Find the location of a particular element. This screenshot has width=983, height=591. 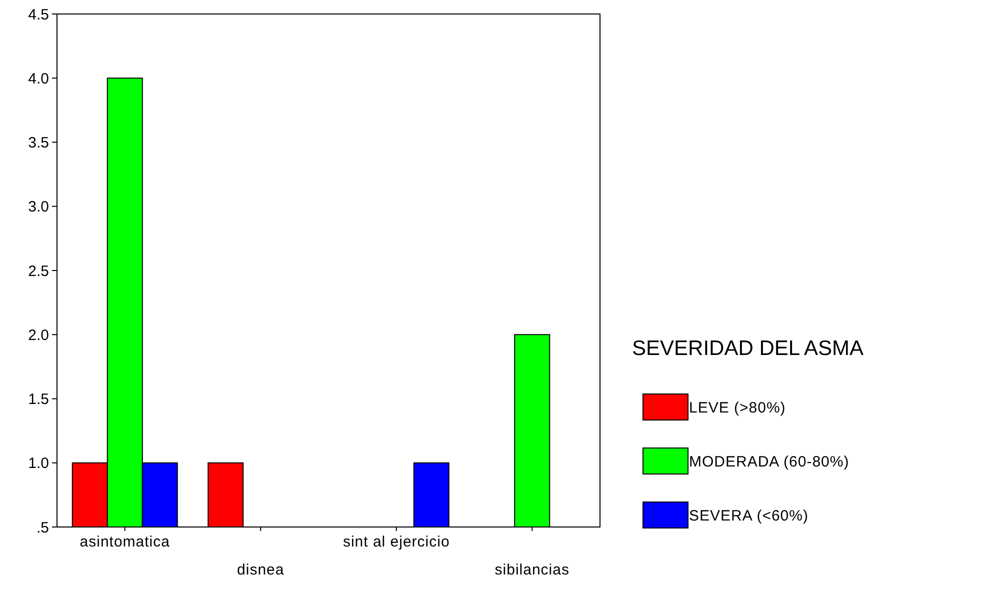

x-tick-label: sibilancias is located at coordinates (532, 569).